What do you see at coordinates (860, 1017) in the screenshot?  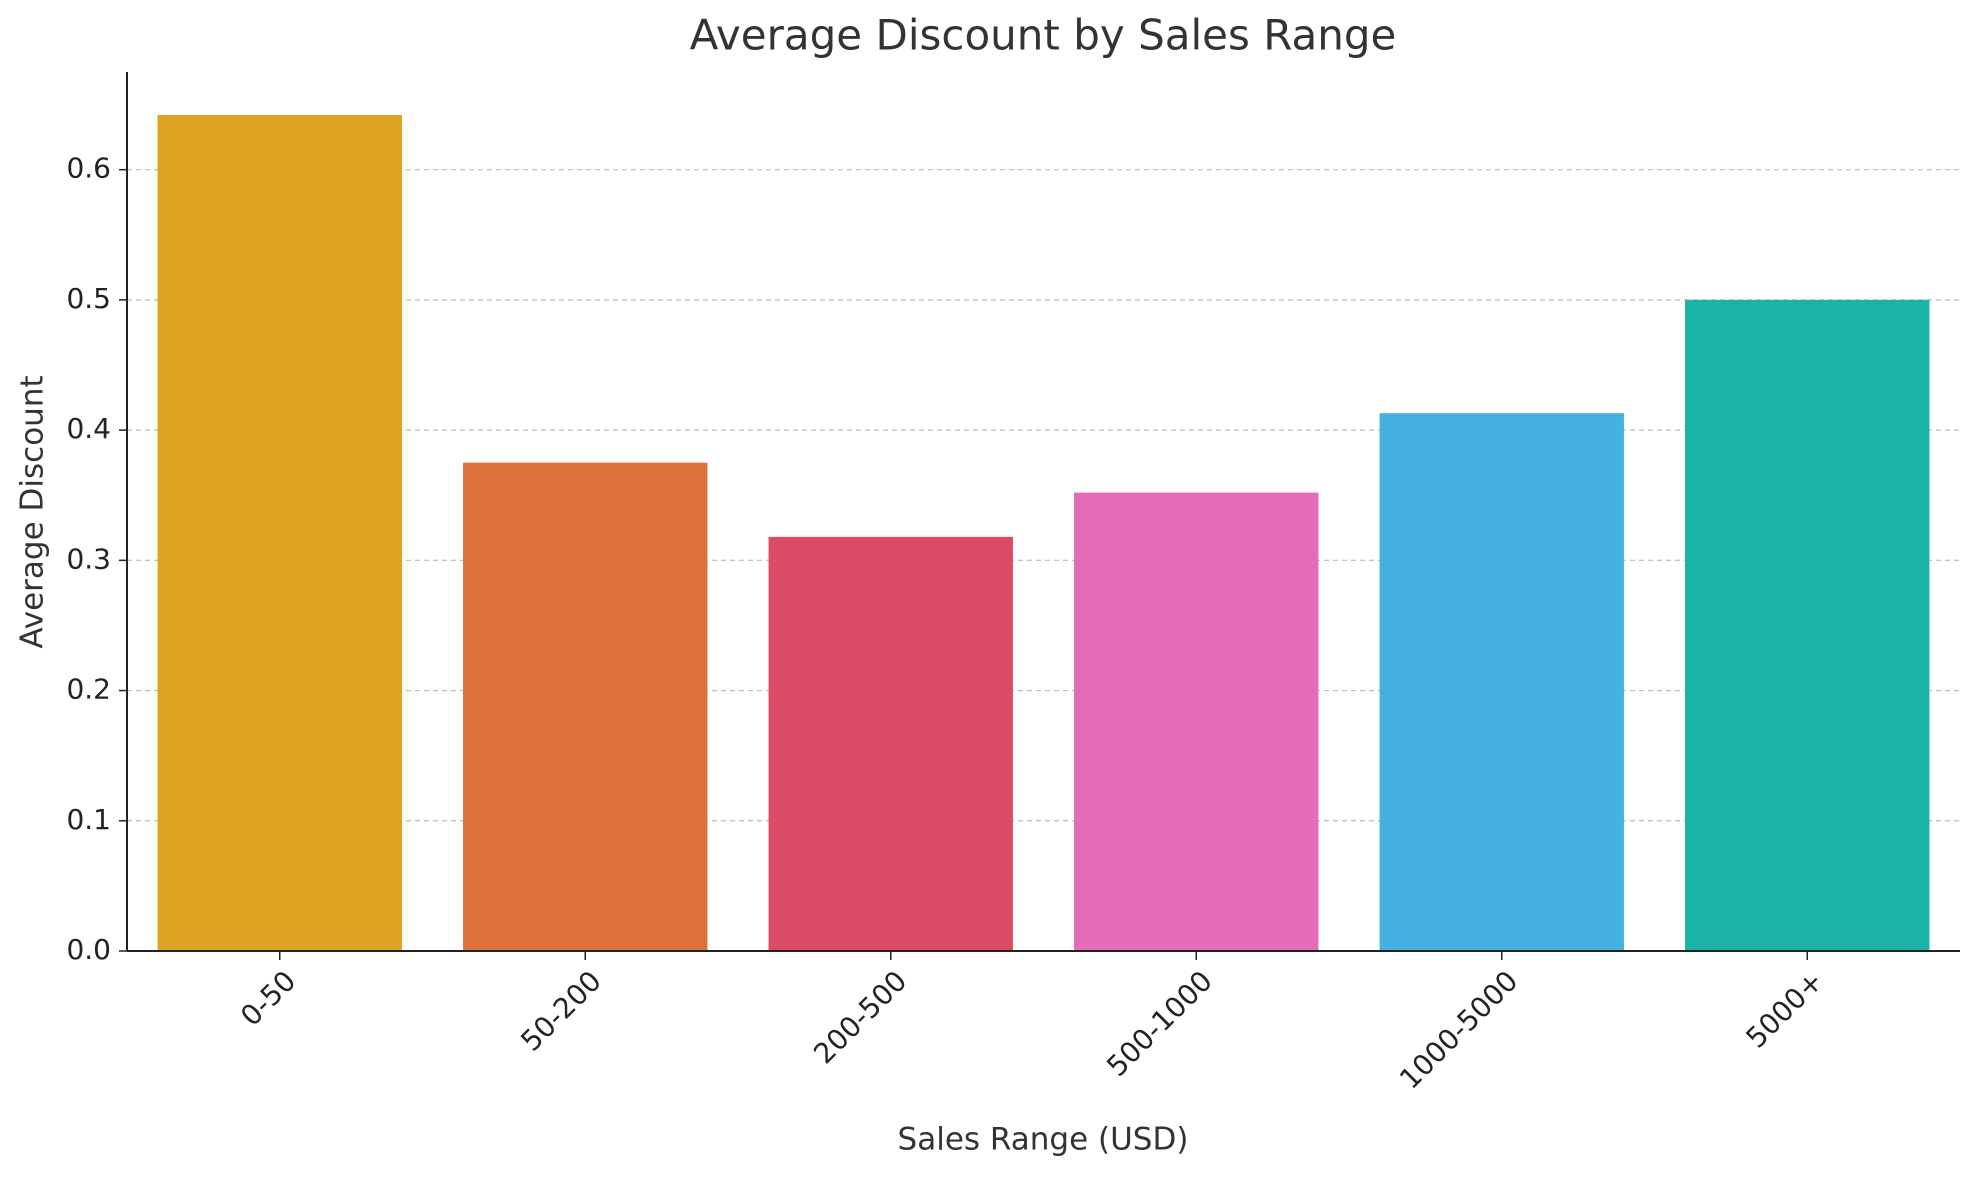 I see `x-tick-label: 200-500` at bounding box center [860, 1017].